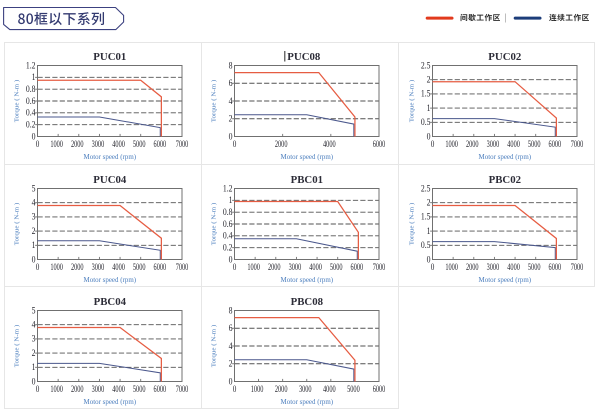  I want to click on svg-text: 6, so click(231, 328).